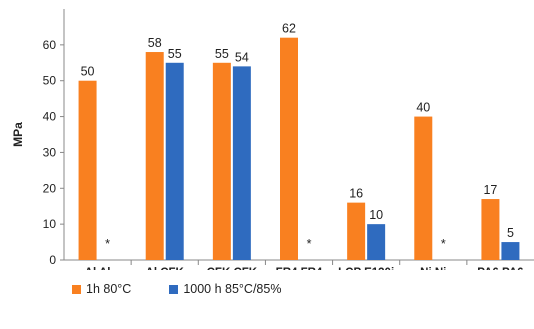  What do you see at coordinates (232, 289) in the screenshot?
I see `legend-label-series-2: 1000 h 85°C/85%` at bounding box center [232, 289].